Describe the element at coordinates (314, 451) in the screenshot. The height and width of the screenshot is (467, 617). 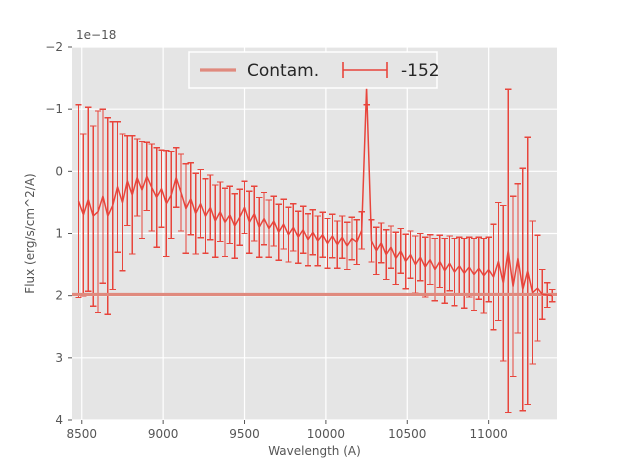
I see `x-axis-title: Wavelength (A)` at that location.